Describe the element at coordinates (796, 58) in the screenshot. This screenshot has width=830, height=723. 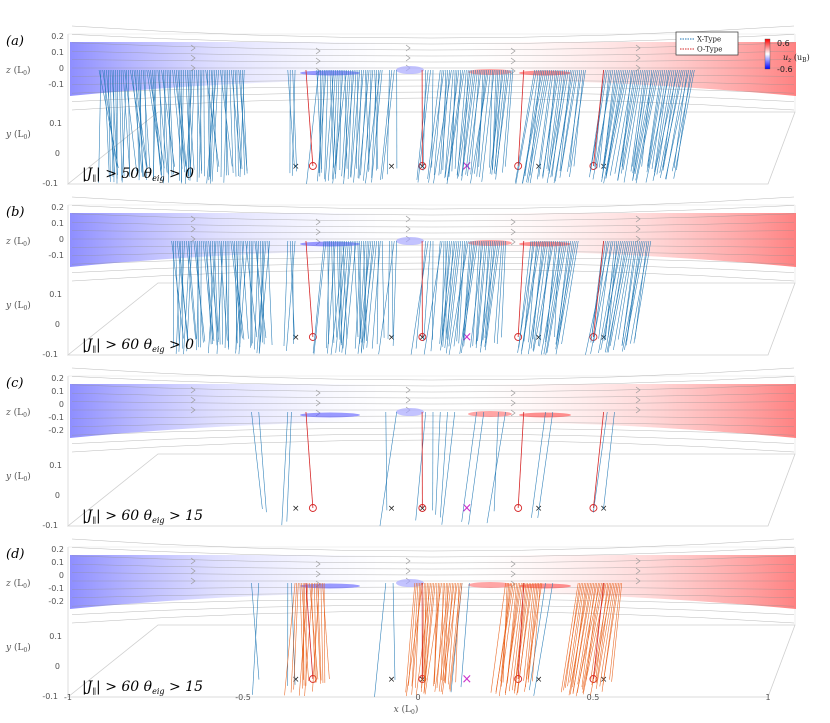
I see `colorbar-label: uz (uB)` at that location.